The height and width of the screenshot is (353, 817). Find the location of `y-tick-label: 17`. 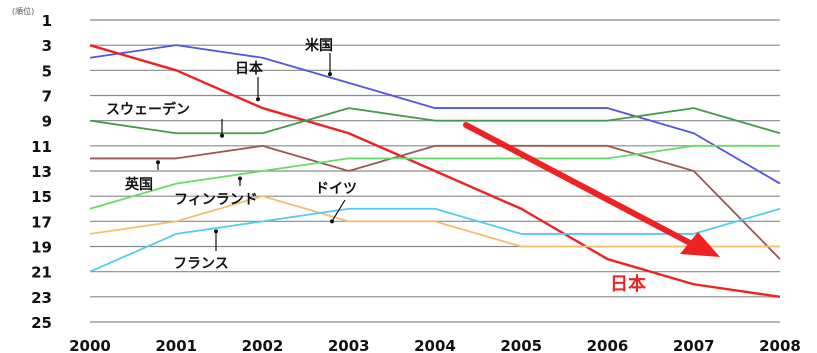

y-tick-label: 17 is located at coordinates (41, 222).